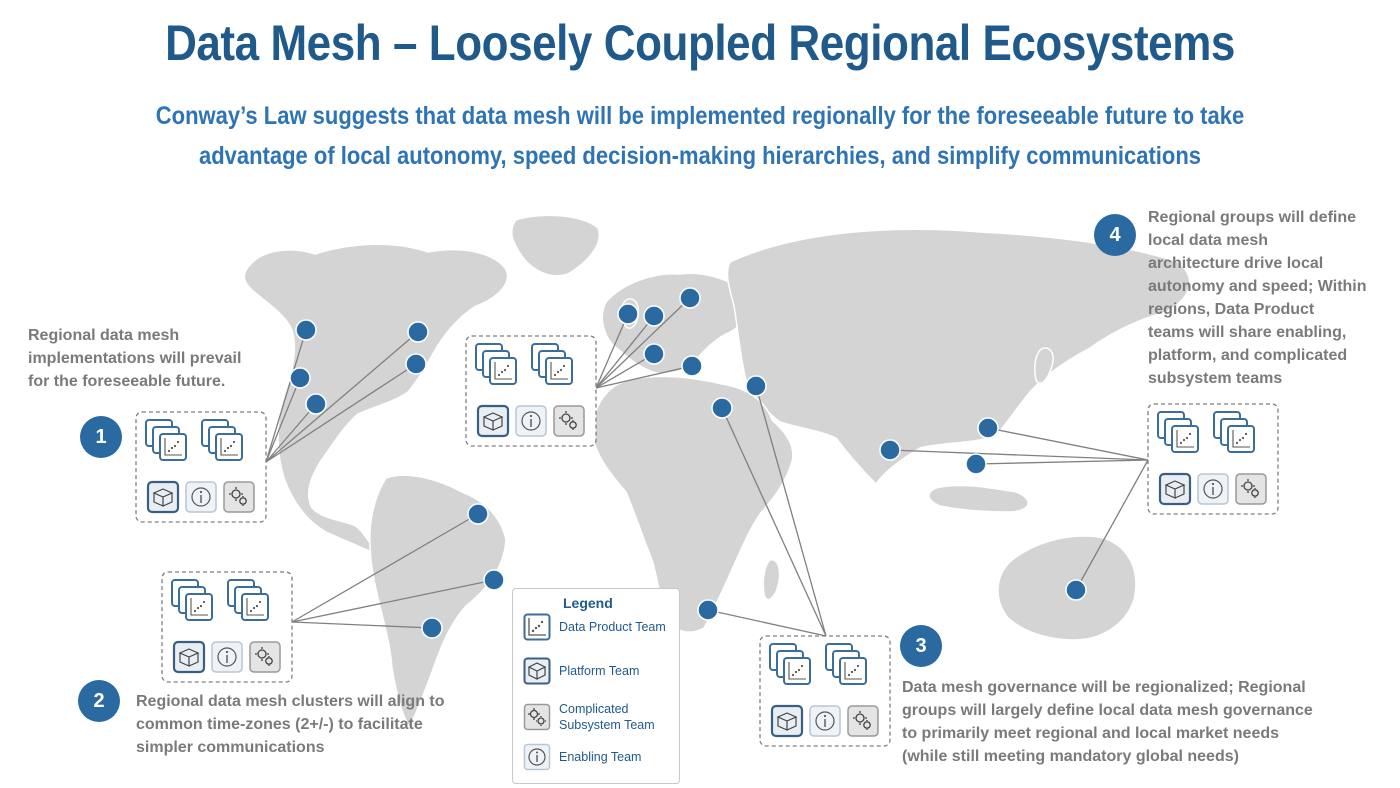 This screenshot has height=788, width=1400. I want to click on data-product-icon, so click(537, 627).